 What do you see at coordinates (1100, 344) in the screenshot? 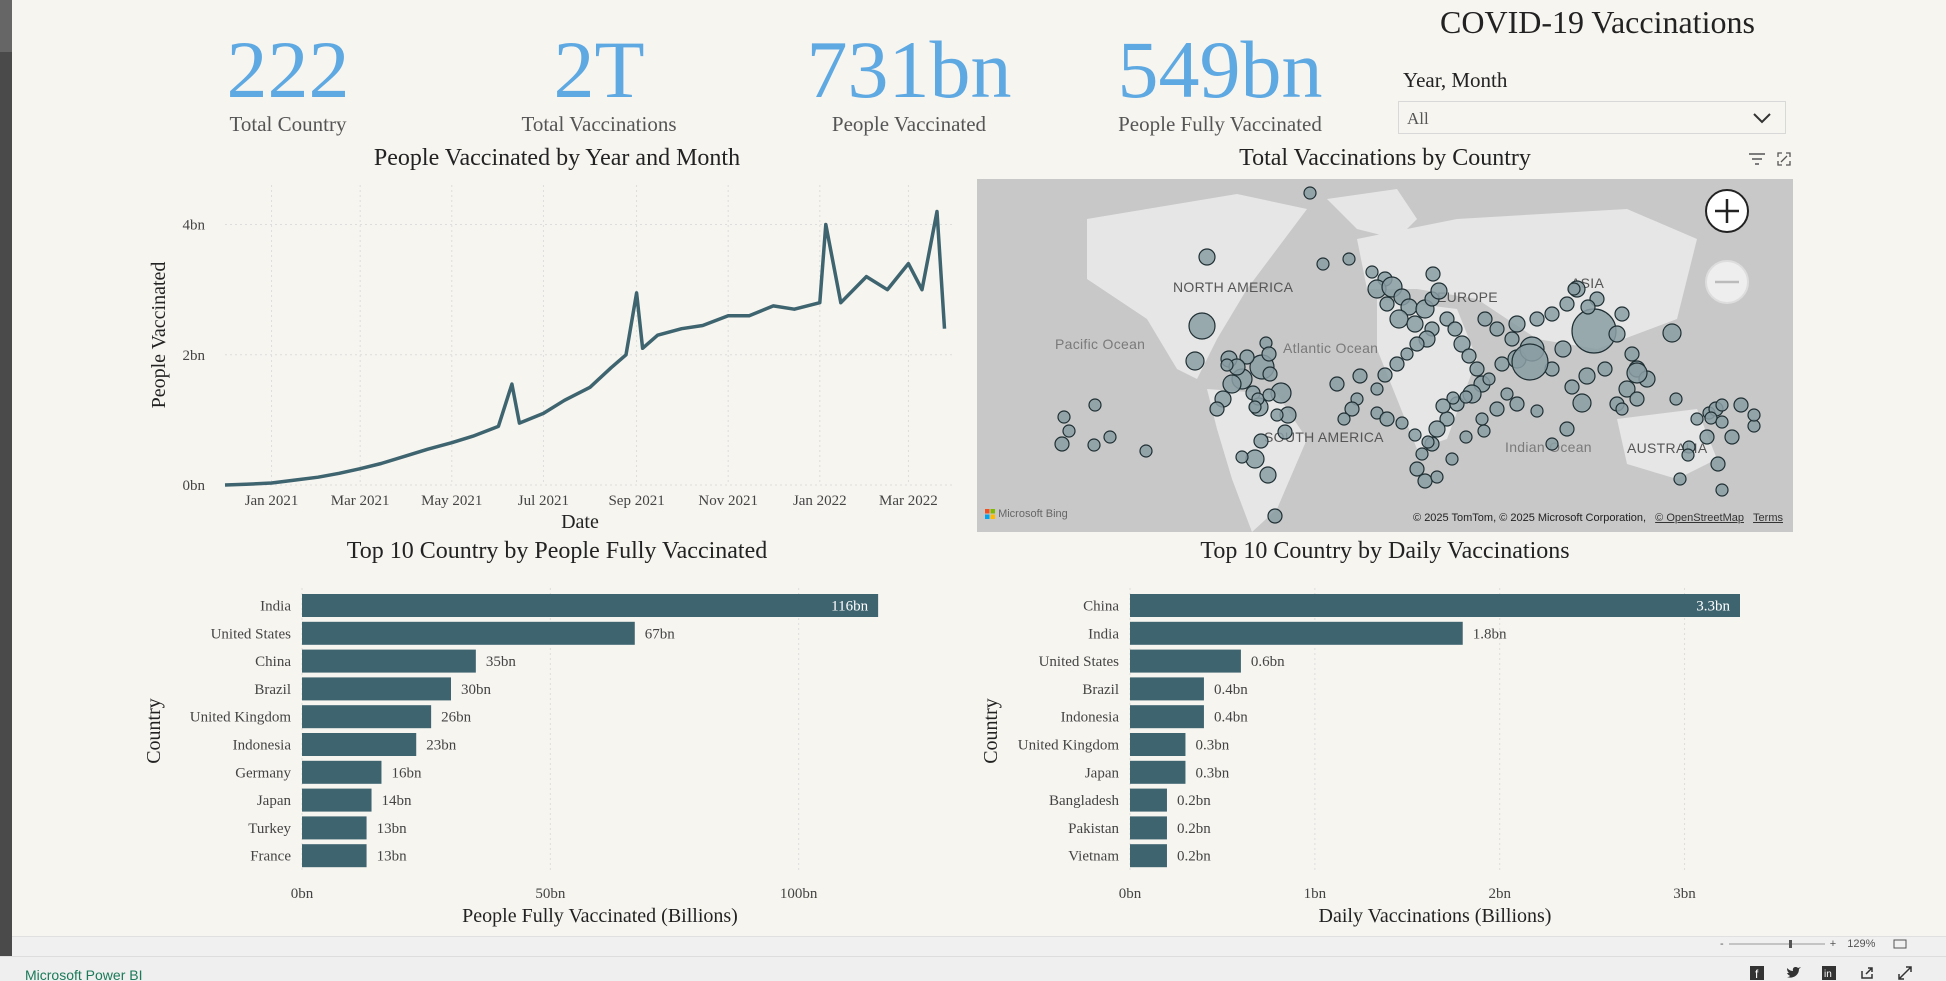
I see `label-pacific-ocean: Pacific Ocean` at bounding box center [1100, 344].